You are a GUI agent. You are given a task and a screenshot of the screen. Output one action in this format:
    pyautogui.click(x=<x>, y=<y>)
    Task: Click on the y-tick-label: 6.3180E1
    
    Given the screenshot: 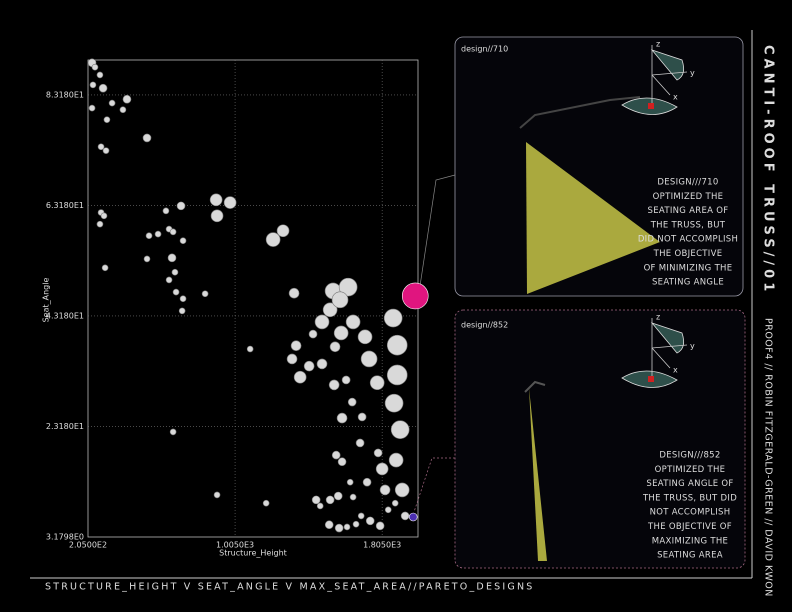 What is the action you would take?
    pyautogui.click(x=65, y=205)
    